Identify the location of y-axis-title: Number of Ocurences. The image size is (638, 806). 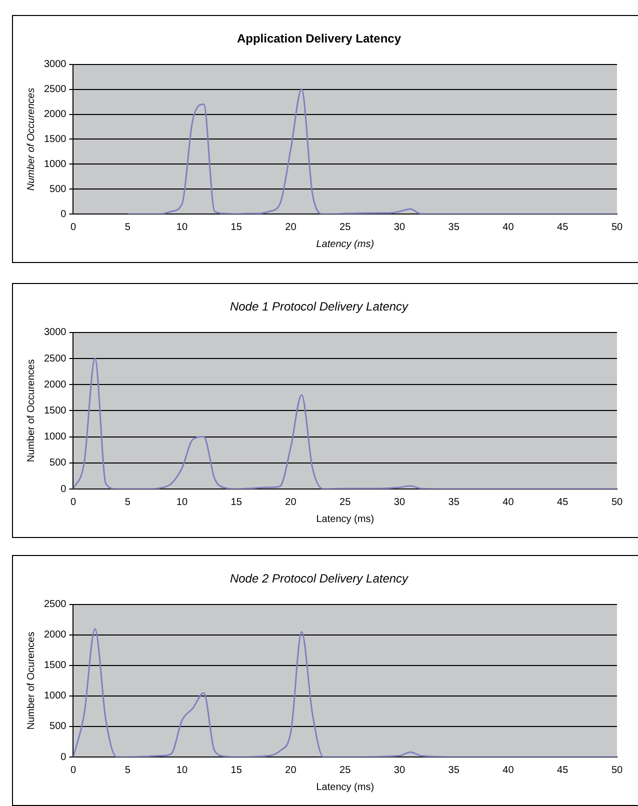
(31, 681).